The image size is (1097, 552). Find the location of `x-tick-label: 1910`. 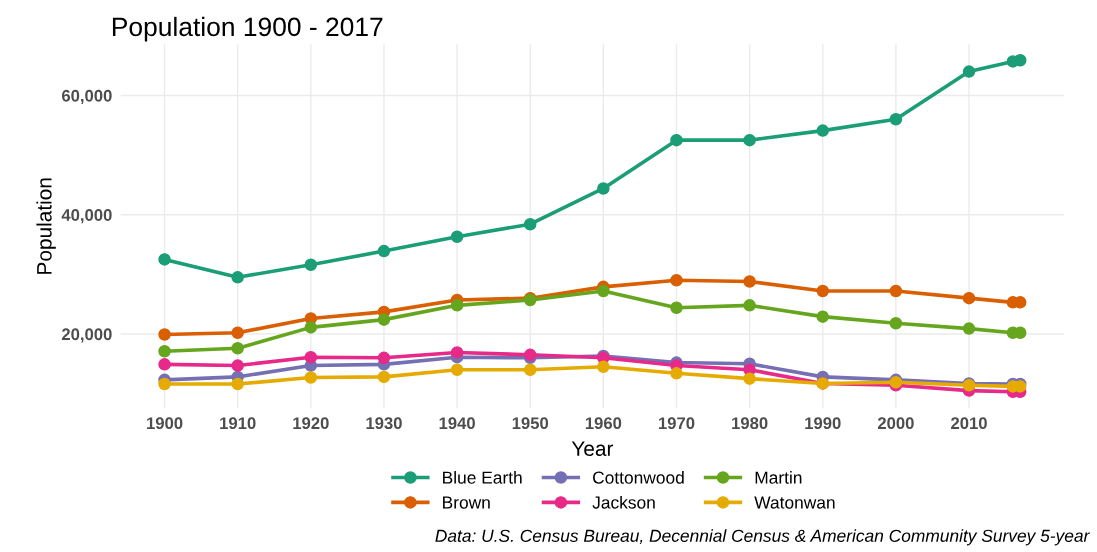

x-tick-label: 1910 is located at coordinates (238, 423).